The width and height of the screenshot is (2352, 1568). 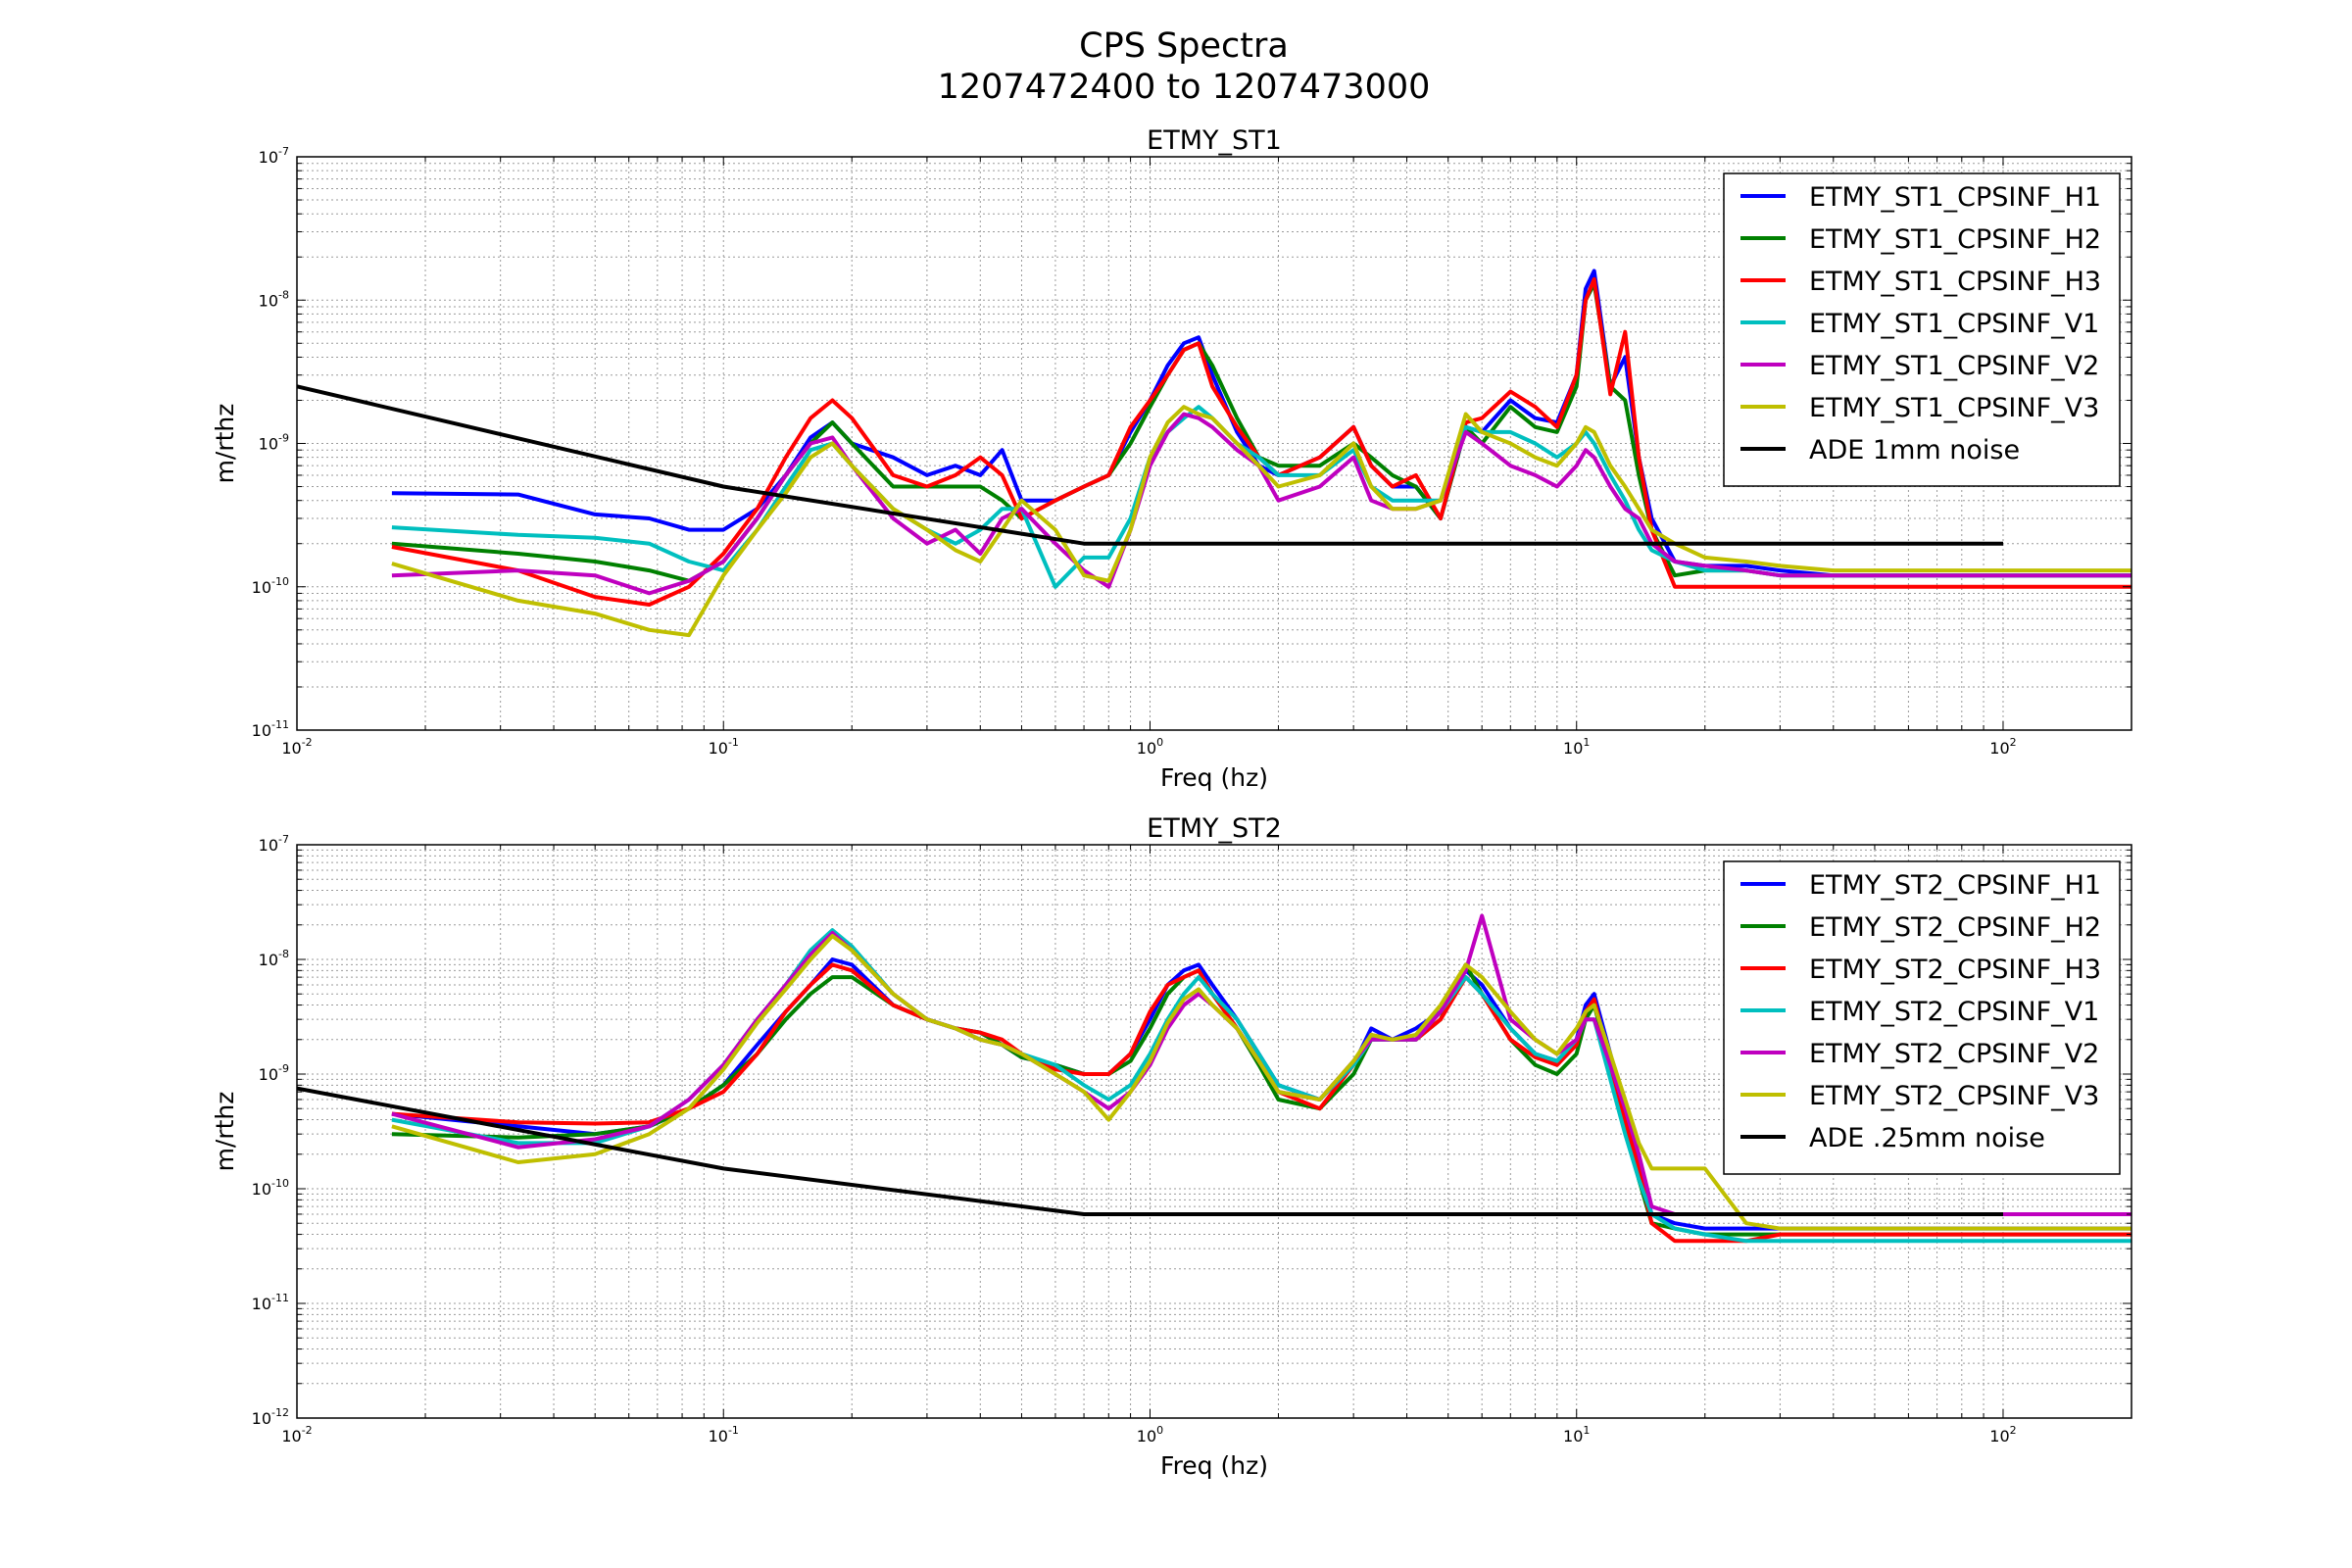 What do you see at coordinates (1184, 46) in the screenshot?
I see `figure-title-line1: CPS Spectra` at bounding box center [1184, 46].